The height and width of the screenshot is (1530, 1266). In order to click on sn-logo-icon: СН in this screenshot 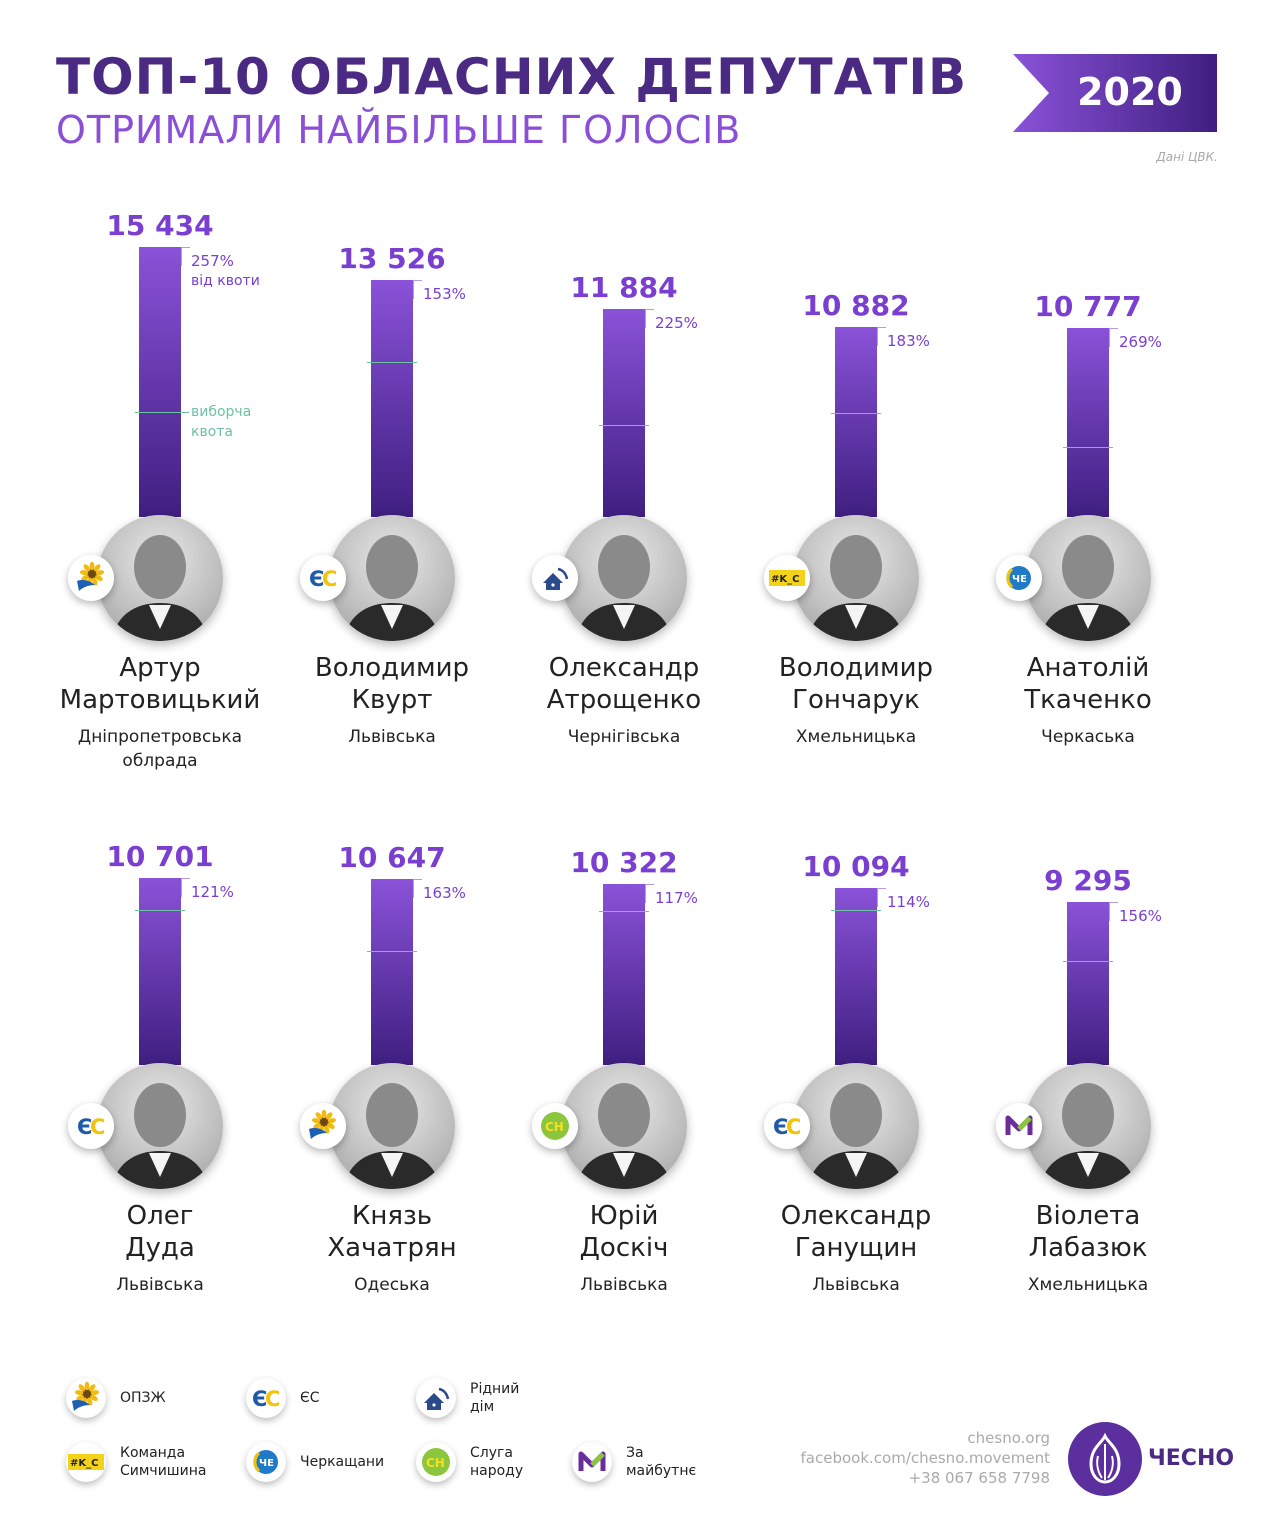, I will do `click(436, 1462)`.